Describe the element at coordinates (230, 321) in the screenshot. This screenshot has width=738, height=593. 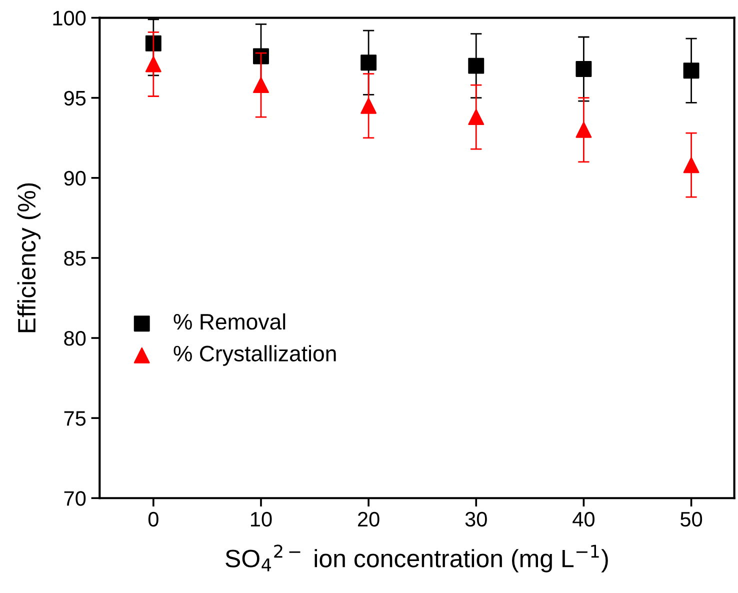
I see `legend-label: % Removal` at that location.